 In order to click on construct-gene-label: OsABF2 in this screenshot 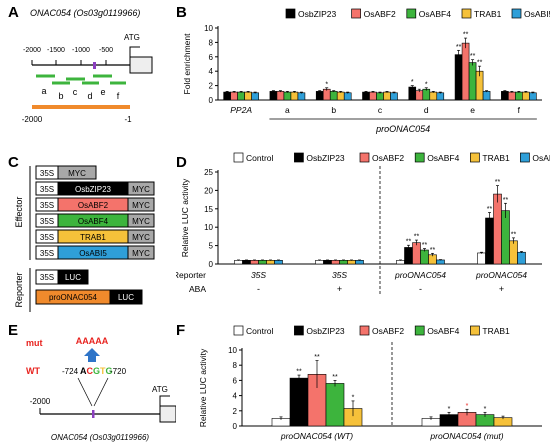, I will do `click(93, 205)`.